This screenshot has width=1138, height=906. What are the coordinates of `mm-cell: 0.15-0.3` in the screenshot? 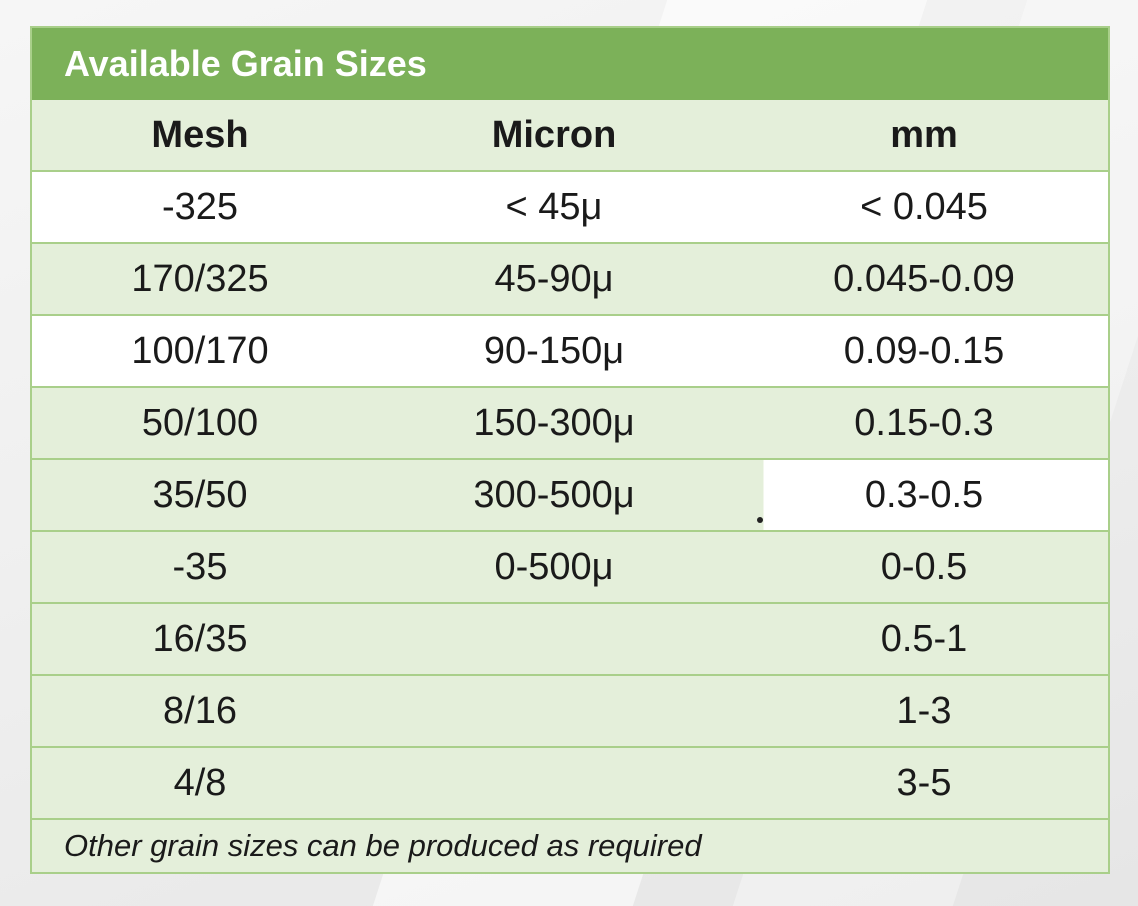 It's located at (924, 422).